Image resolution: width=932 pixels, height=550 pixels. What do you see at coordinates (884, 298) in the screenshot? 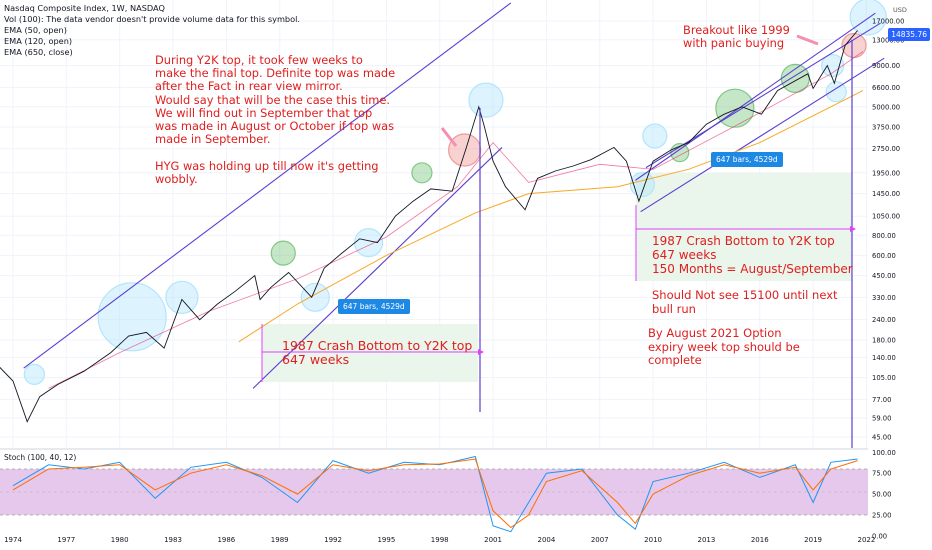
I see `price-tick-label: 330.00` at bounding box center [884, 298].